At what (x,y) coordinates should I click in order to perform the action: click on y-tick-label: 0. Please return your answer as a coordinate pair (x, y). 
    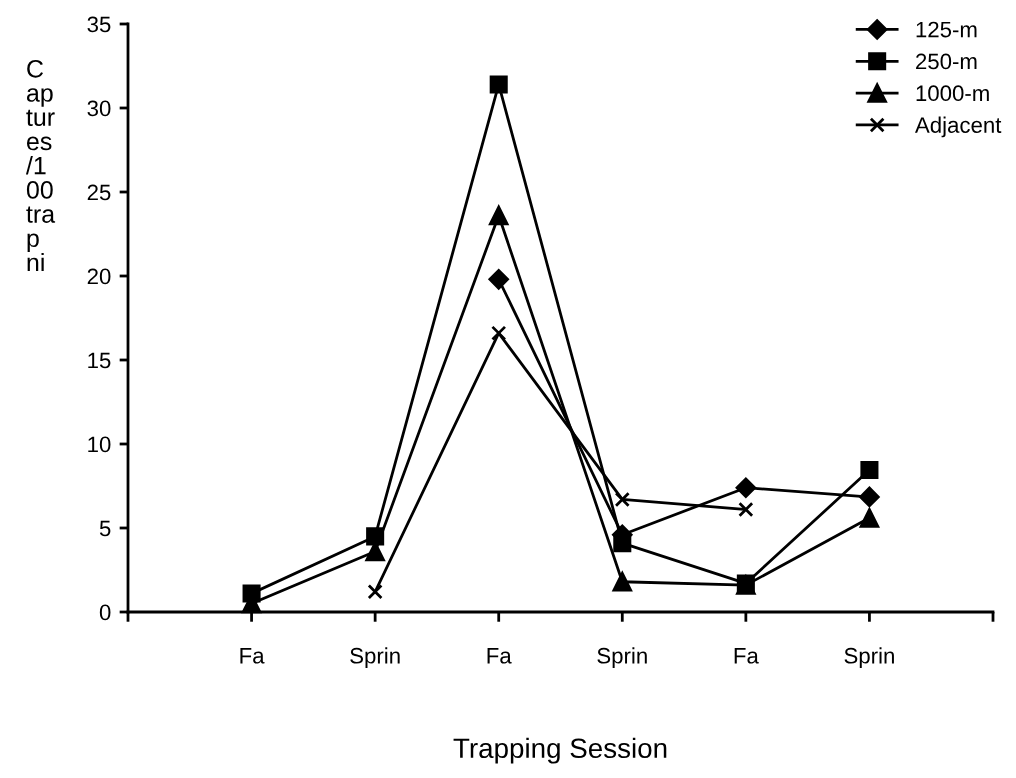
    Looking at the image, I should click on (105, 612).